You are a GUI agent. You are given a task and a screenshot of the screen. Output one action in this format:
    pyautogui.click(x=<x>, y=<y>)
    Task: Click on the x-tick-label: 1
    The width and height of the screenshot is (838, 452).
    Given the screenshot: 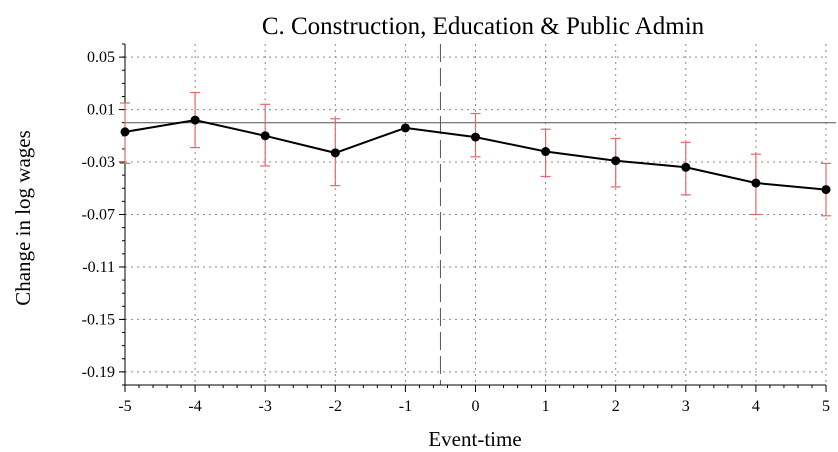 What is the action you would take?
    pyautogui.click(x=546, y=406)
    